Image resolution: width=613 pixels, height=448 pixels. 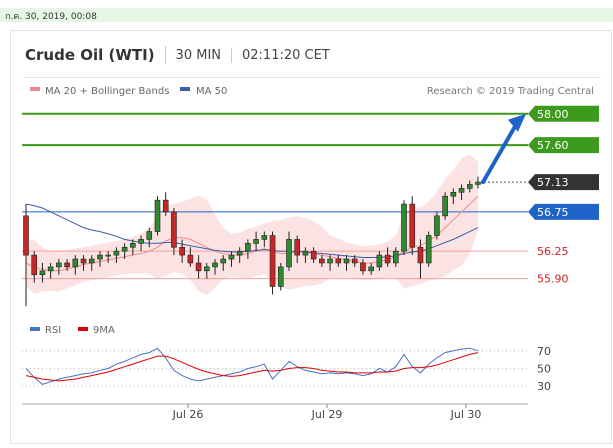 I want to click on rsi-layer, so click(x=275, y=367).